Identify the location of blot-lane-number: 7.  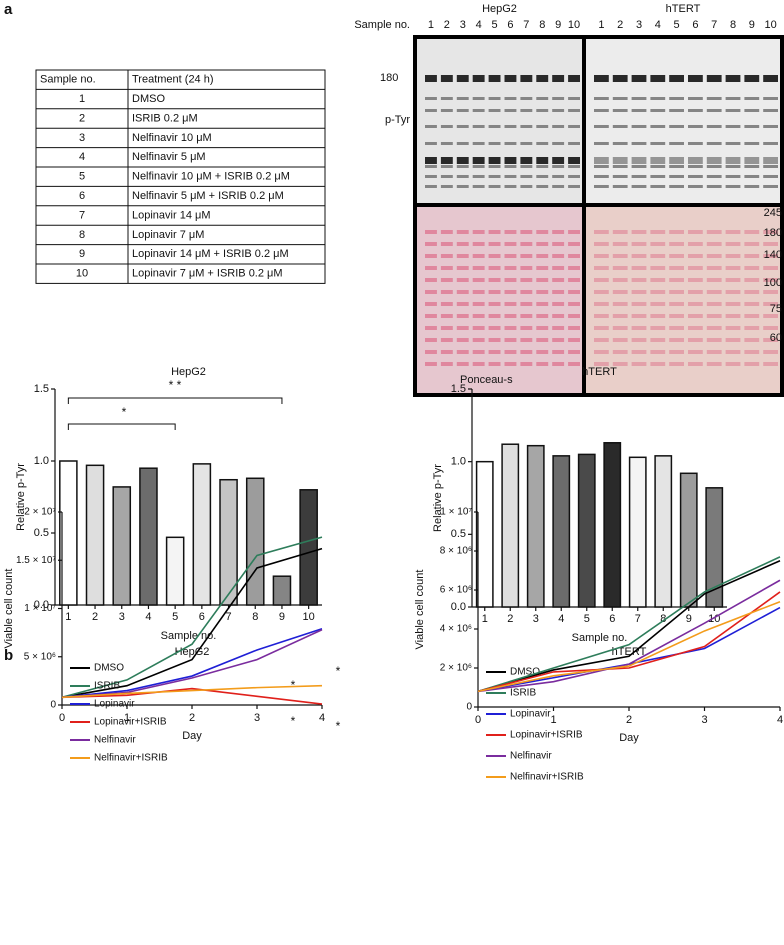
(714, 25).